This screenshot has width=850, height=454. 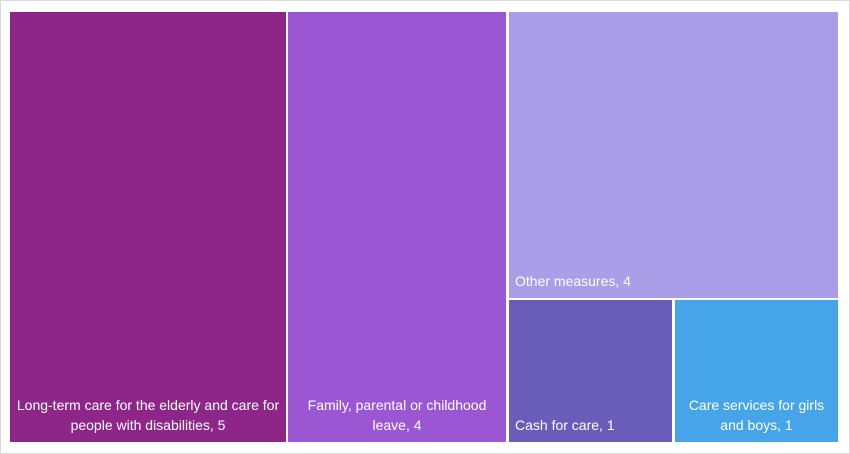 I want to click on treemap-tile-care-services: Care services for girls and boys, 1, so click(x=756, y=371).